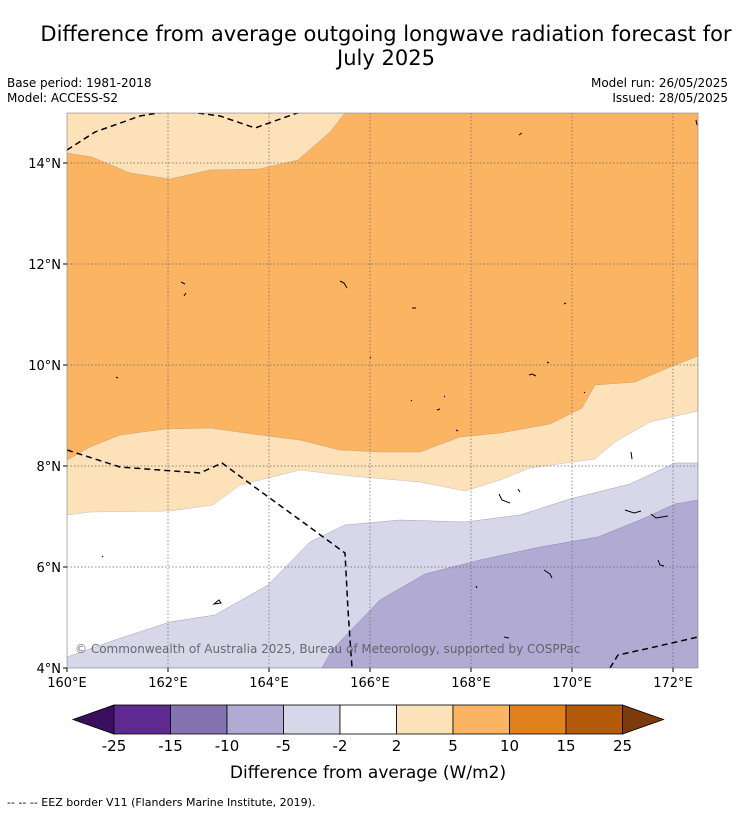 The image size is (736, 816). What do you see at coordinates (471, 683) in the screenshot?
I see `lon-tick-label: 168°E` at bounding box center [471, 683].